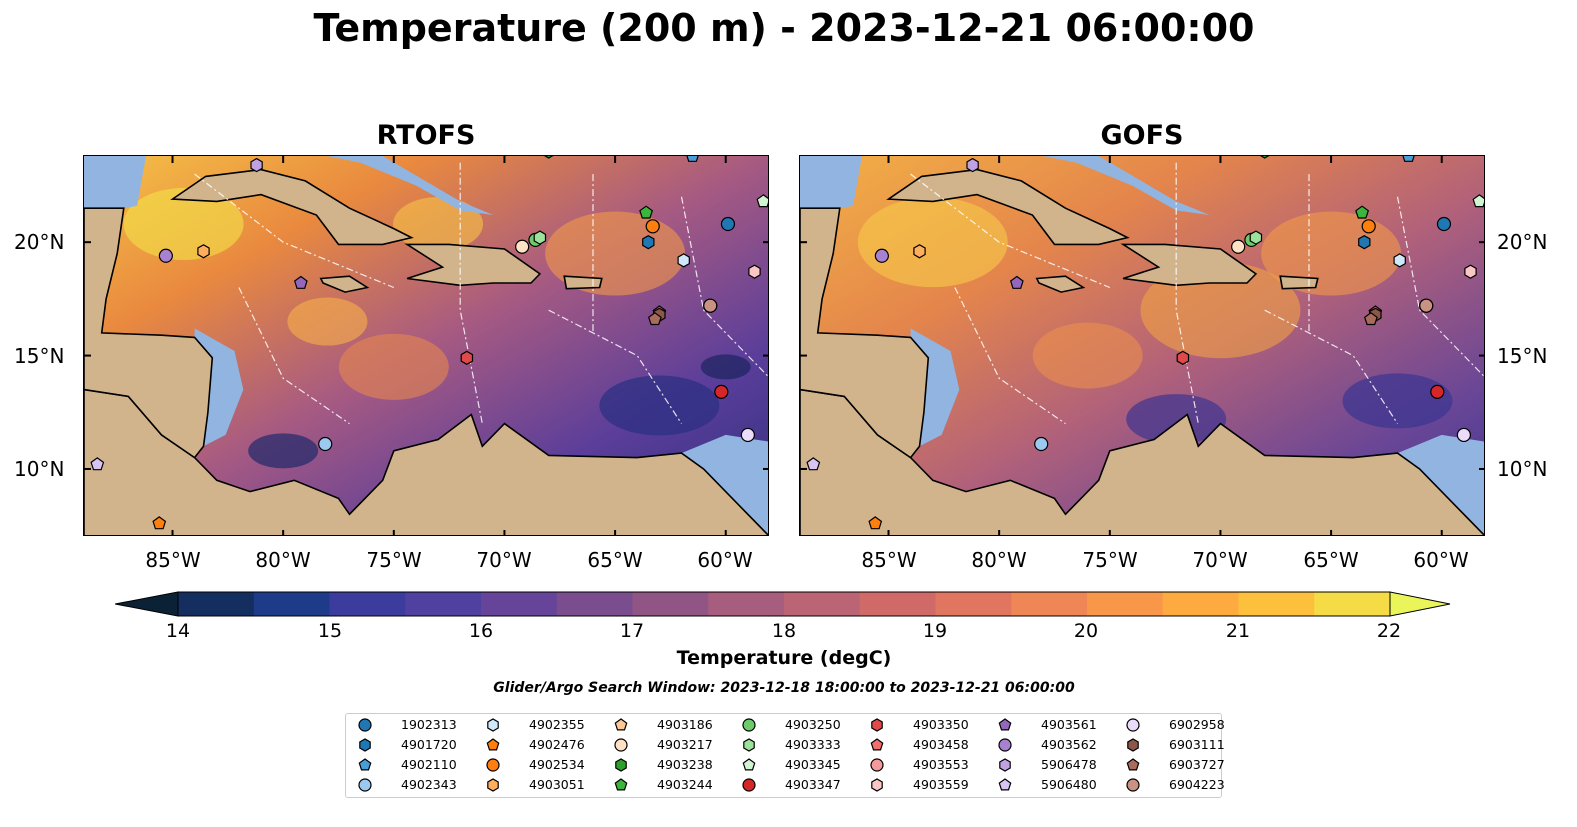  Describe the element at coordinates (1238, 631) in the screenshot. I see `colorbar-tick-21: 21` at that location.